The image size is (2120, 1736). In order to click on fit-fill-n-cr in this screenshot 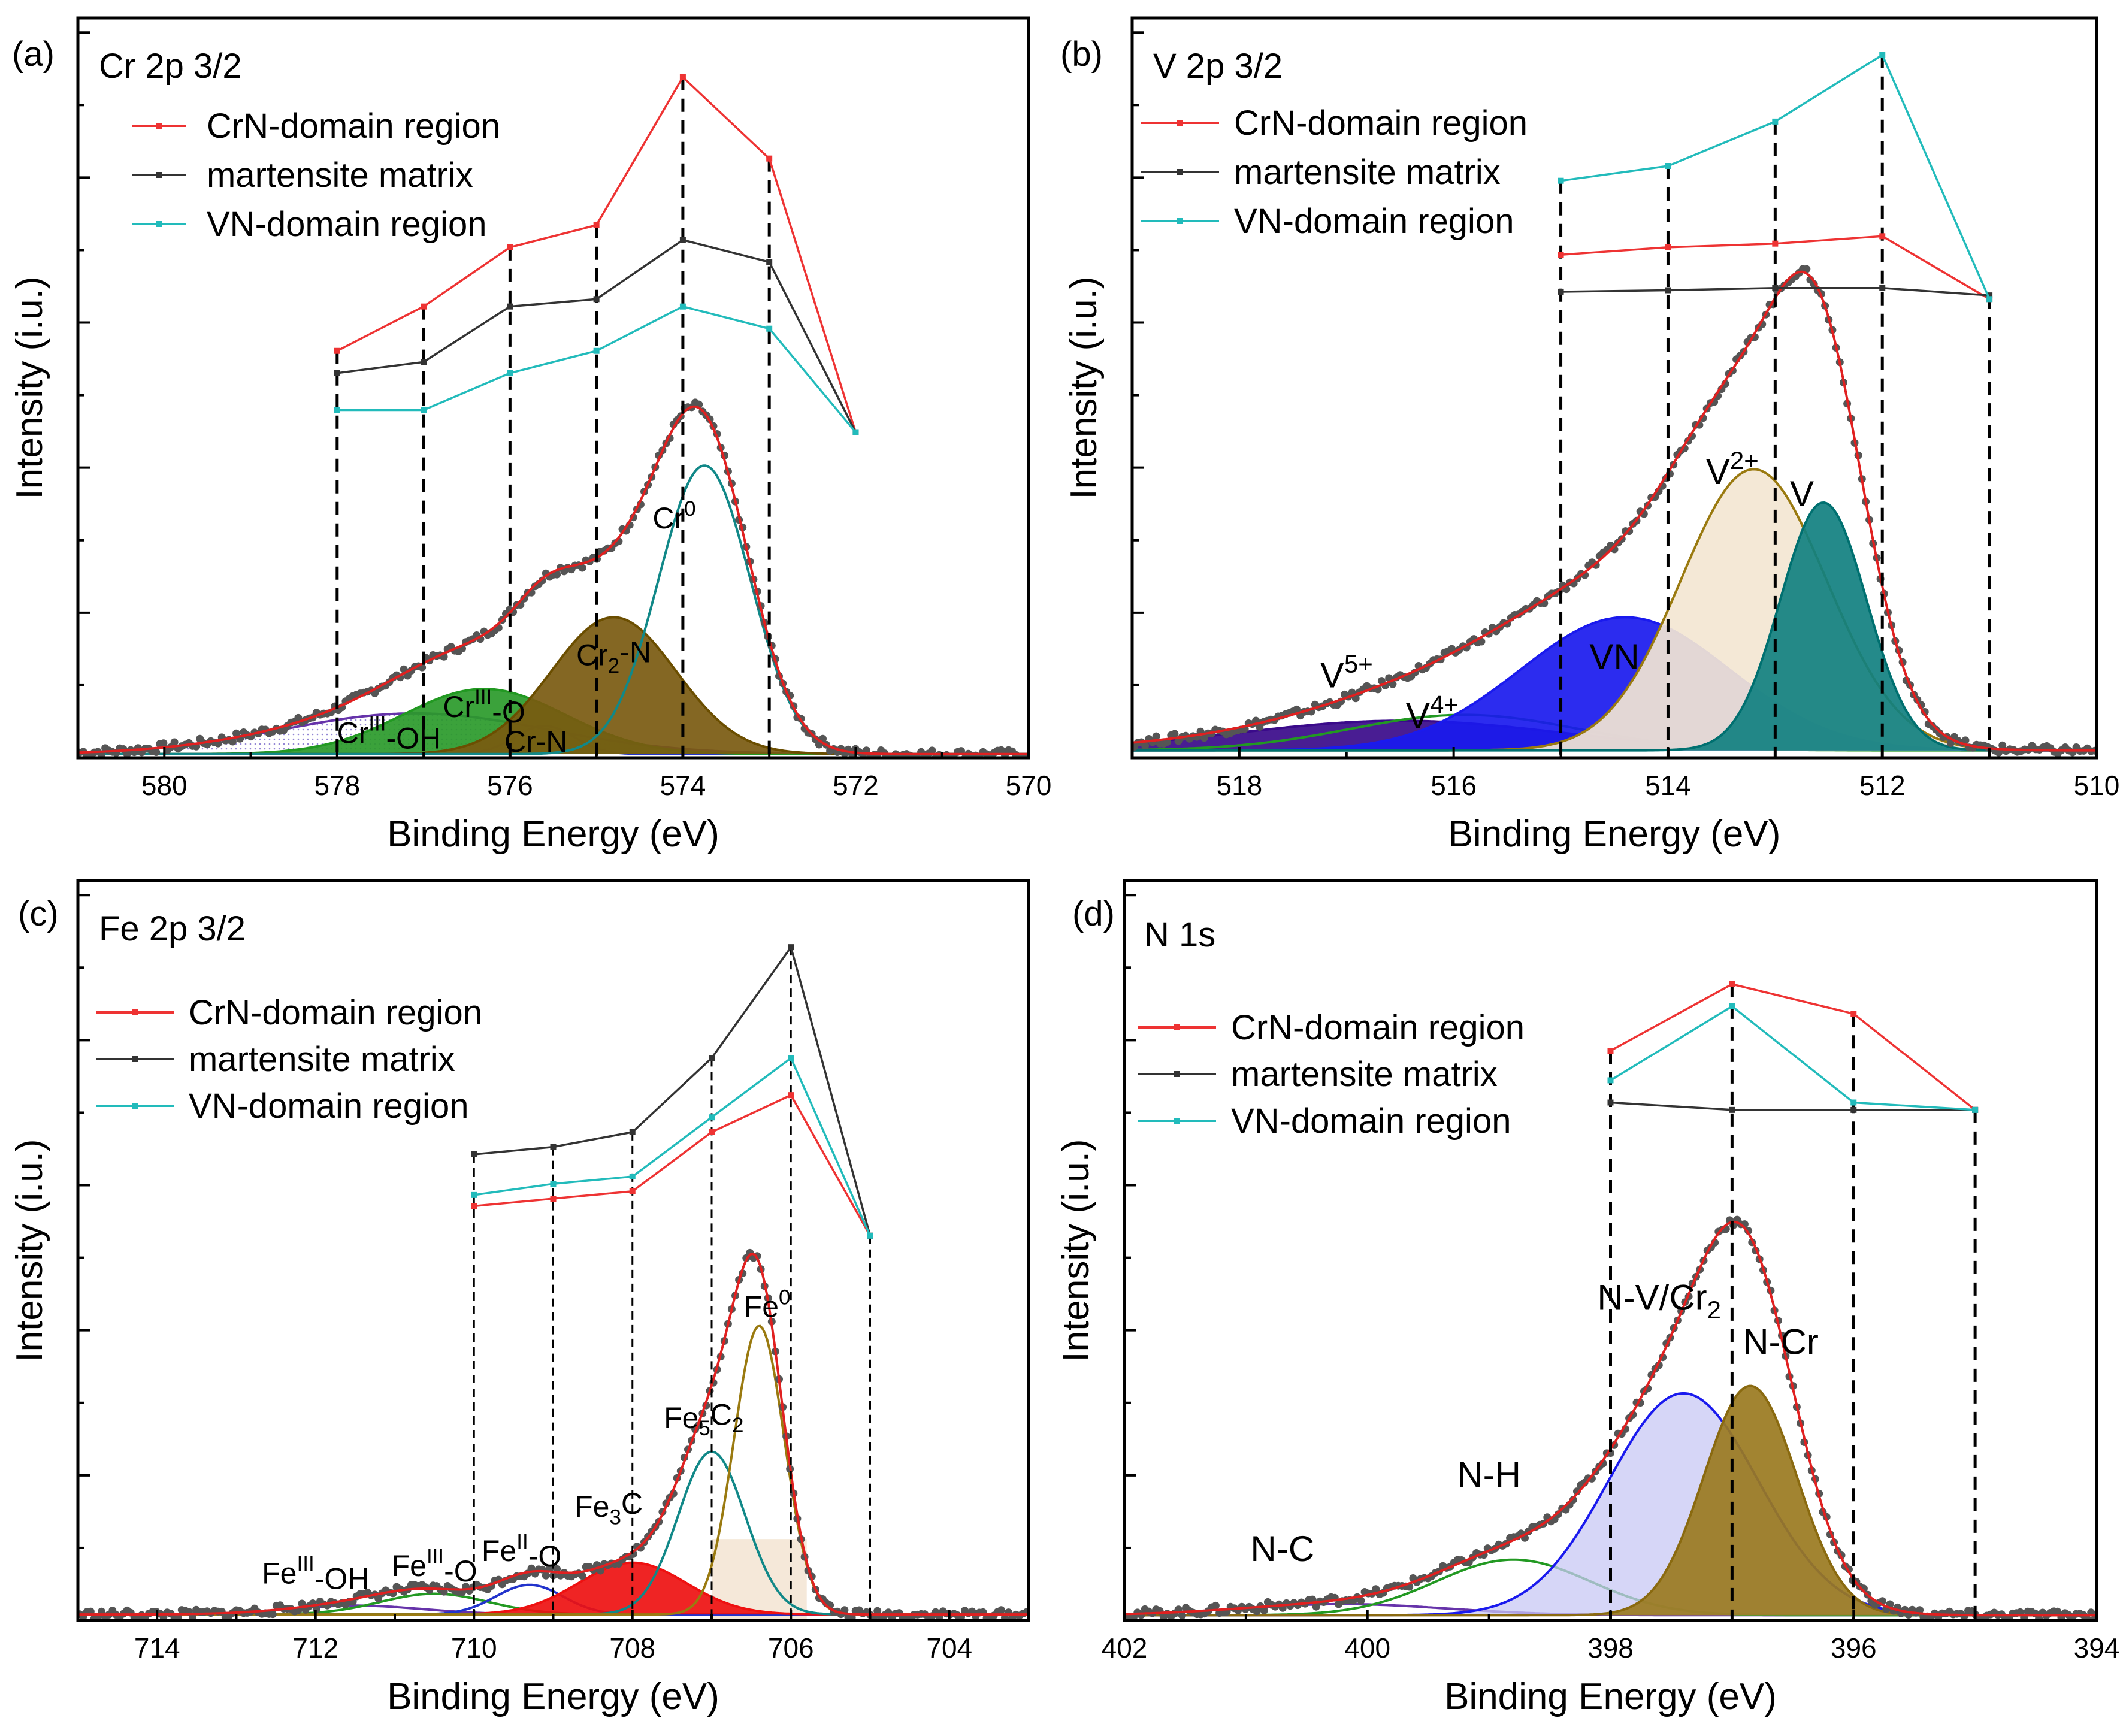, I will do `click(1750, 1501)`.